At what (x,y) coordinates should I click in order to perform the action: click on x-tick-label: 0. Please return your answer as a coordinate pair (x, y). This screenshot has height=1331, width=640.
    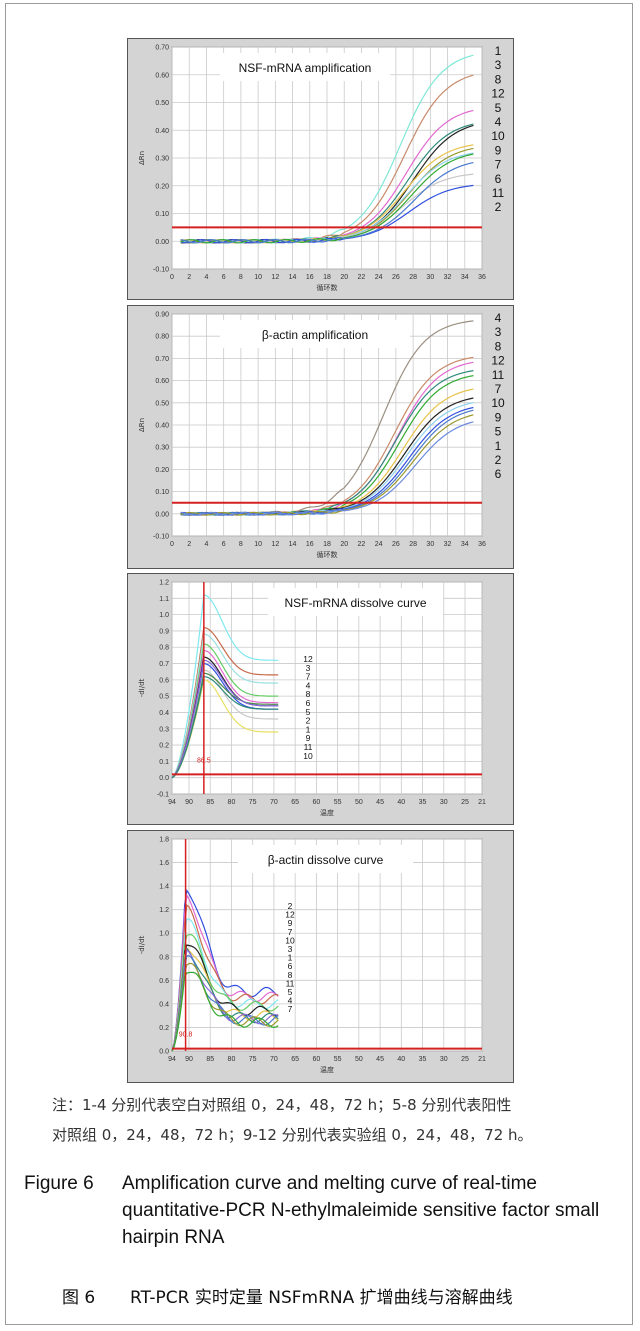
    Looking at the image, I should click on (172, 277).